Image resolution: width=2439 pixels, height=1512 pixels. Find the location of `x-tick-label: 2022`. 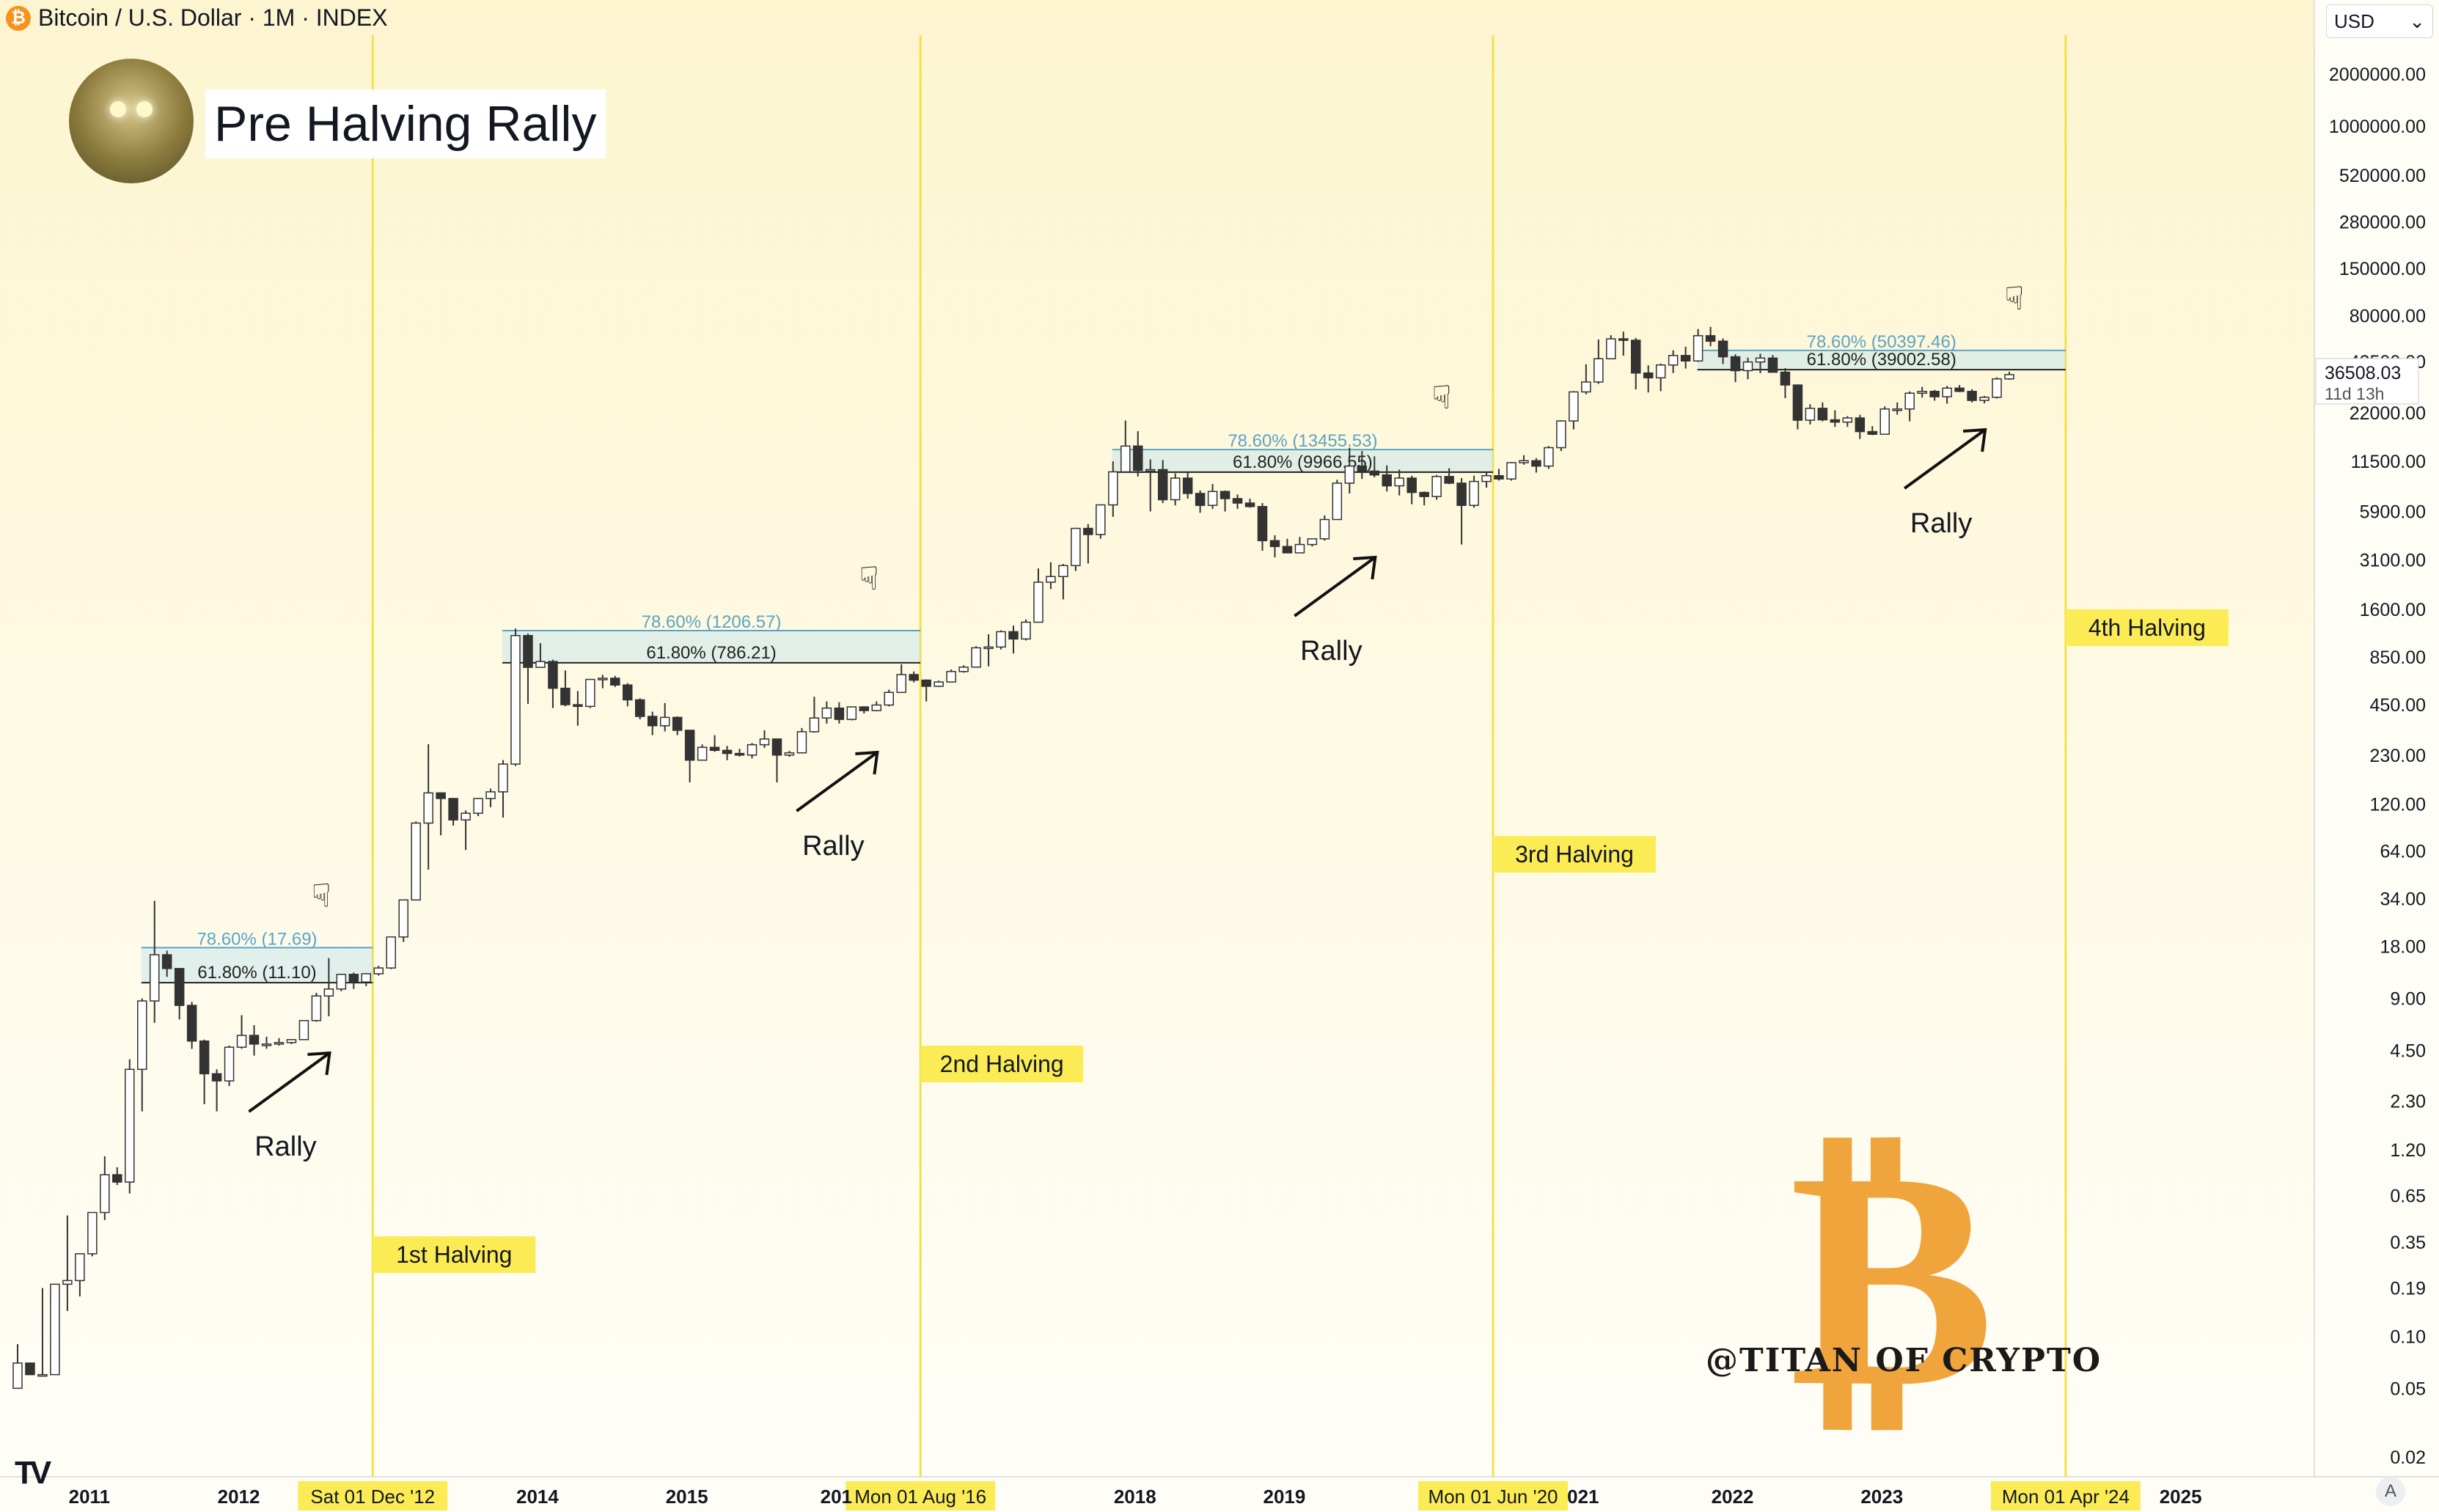

x-tick-label: 2022 is located at coordinates (1733, 1497).